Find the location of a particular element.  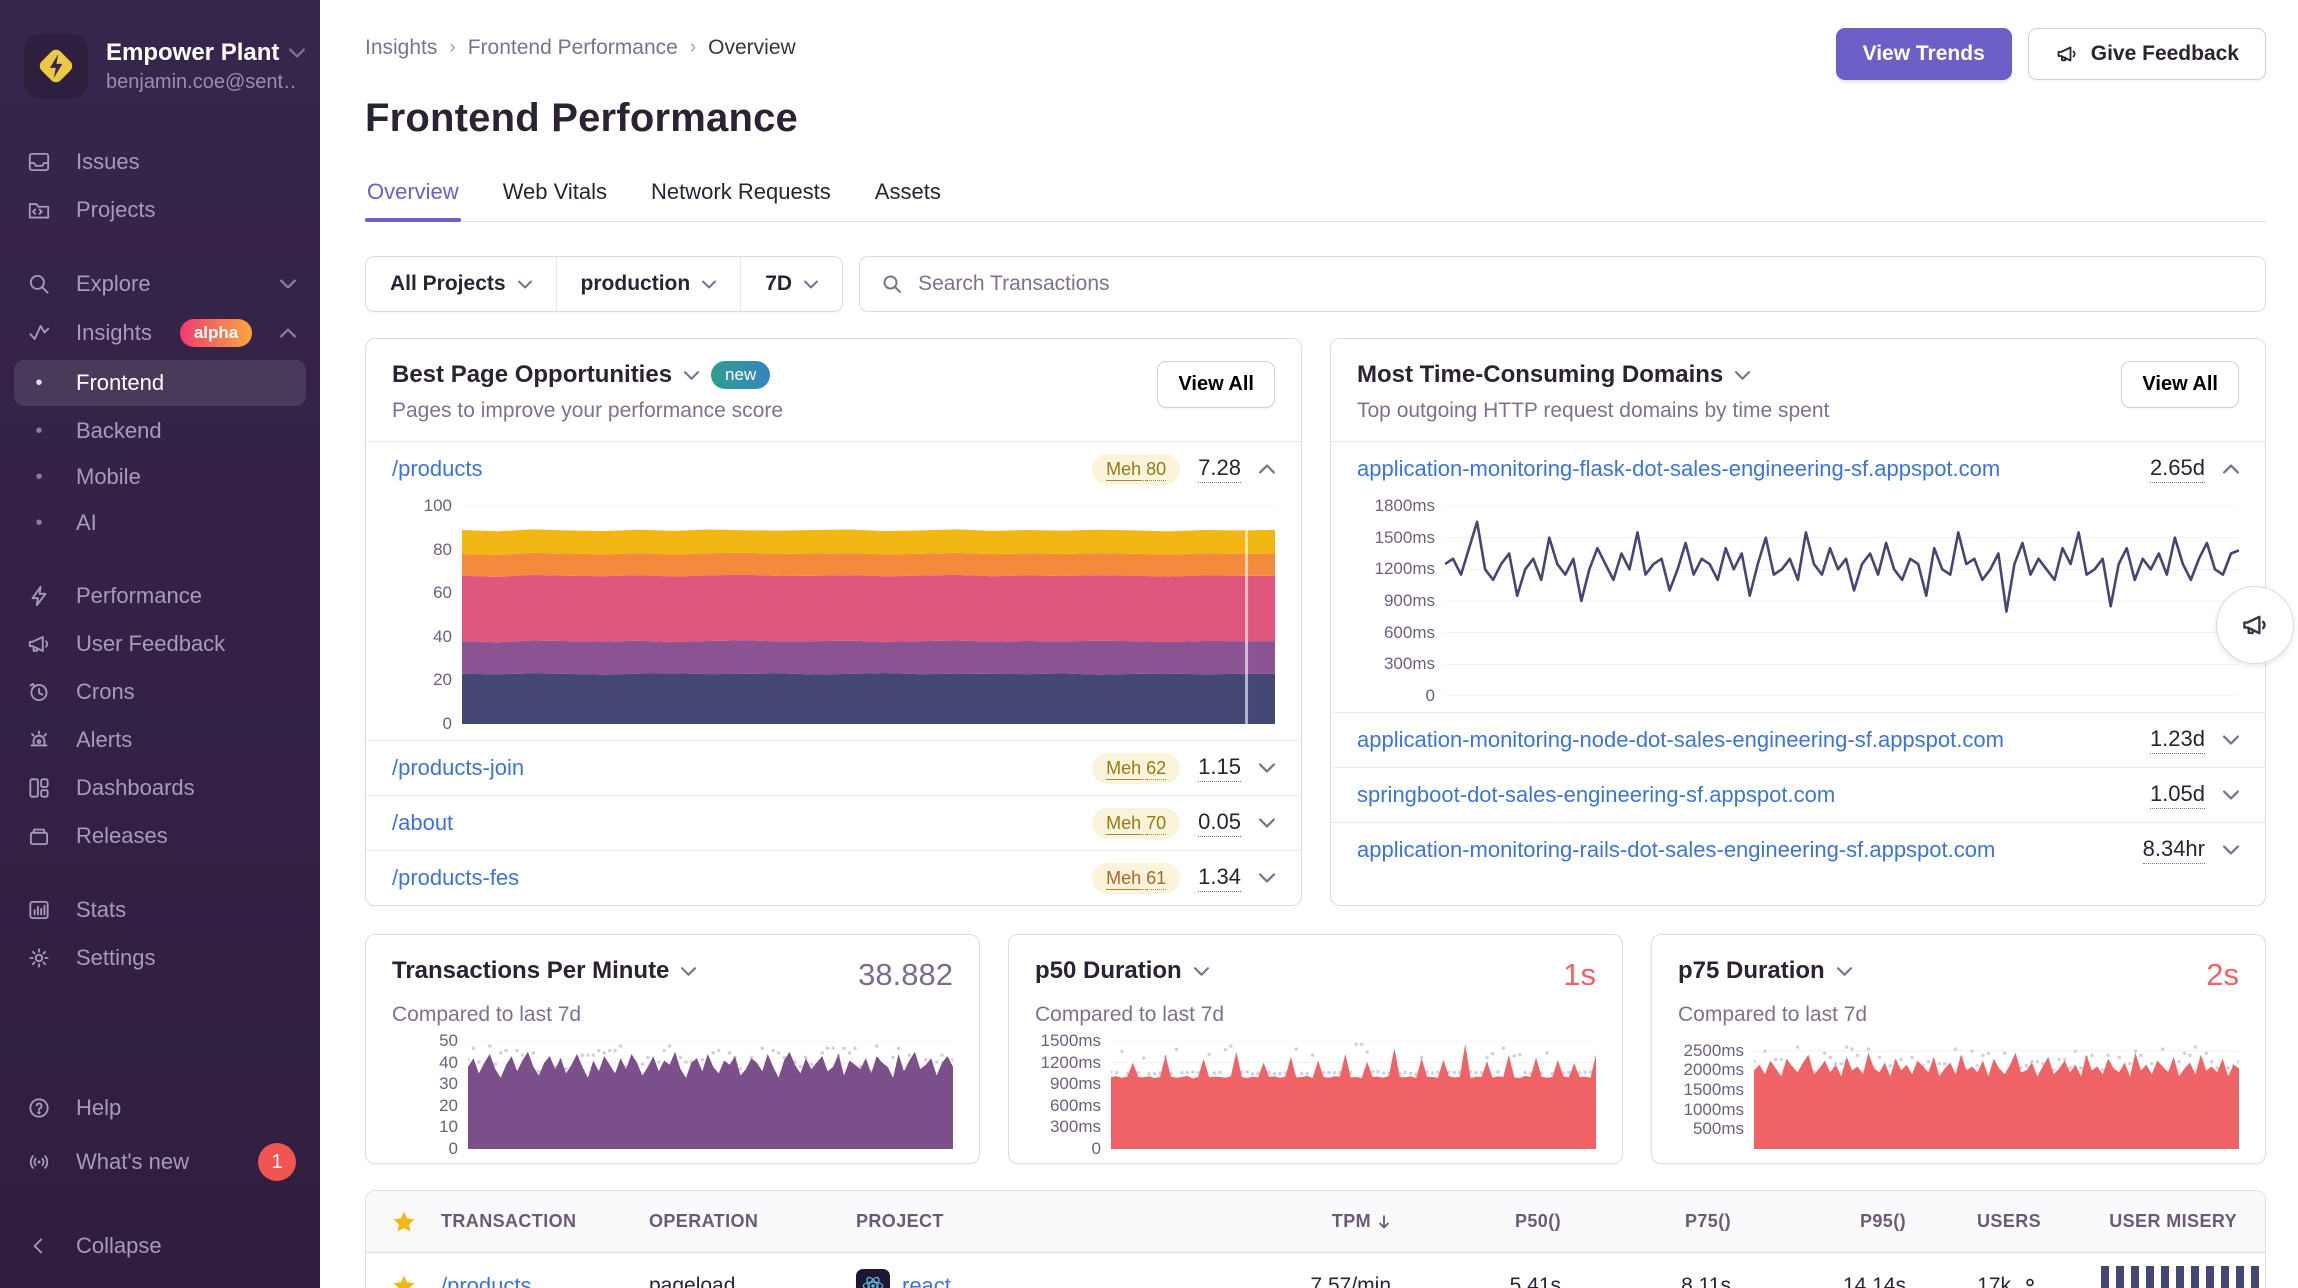

page-link: /products-join is located at coordinates (458, 767).